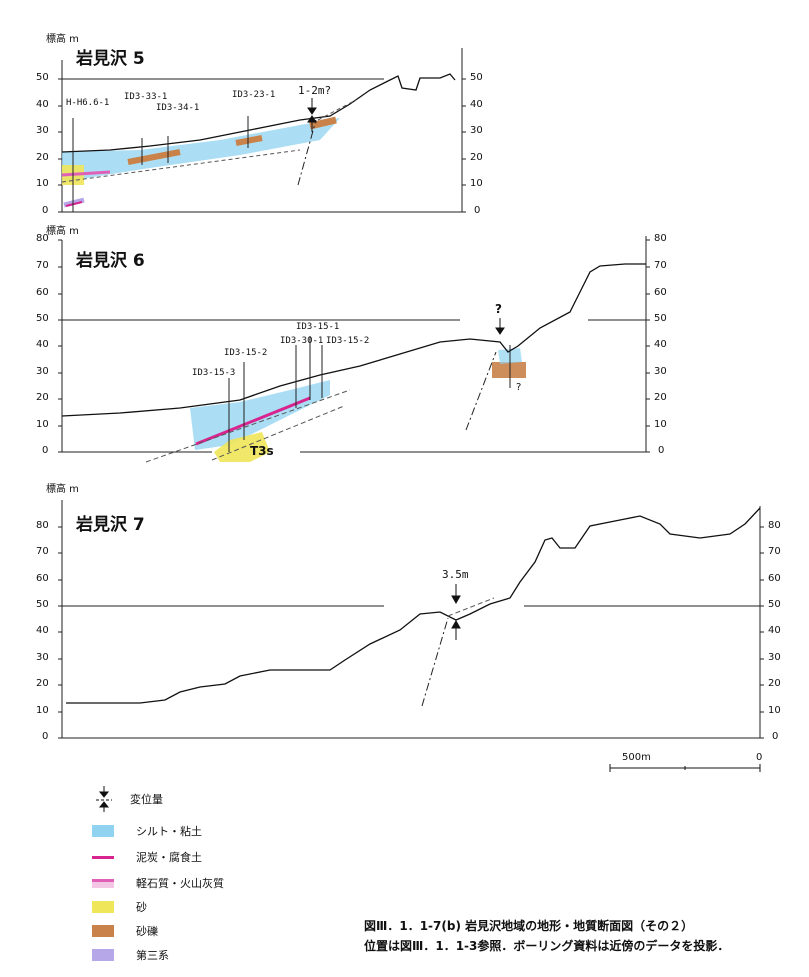 The height and width of the screenshot is (977, 809). I want to click on s6-tick-right-40: 40, so click(660, 344).